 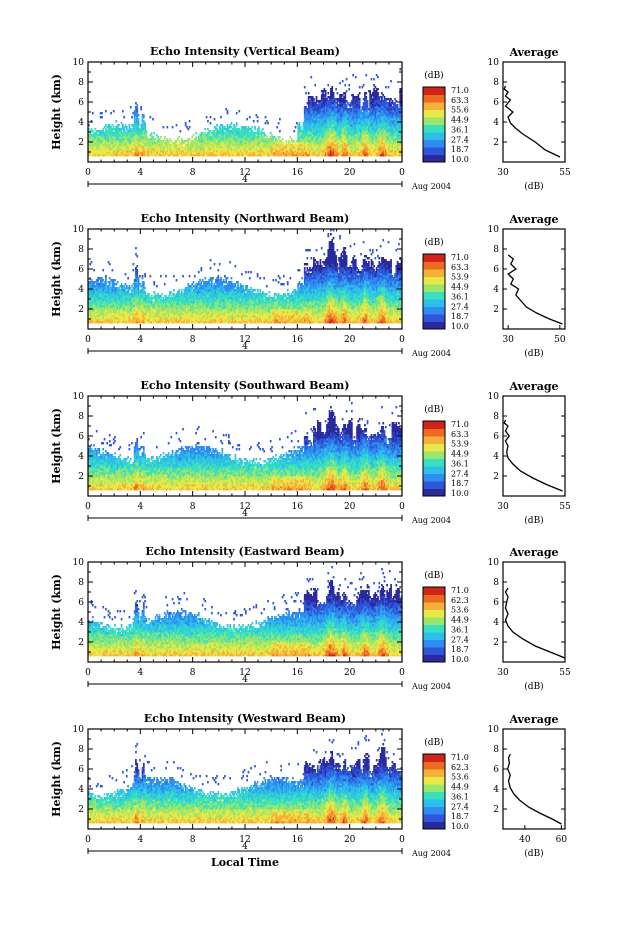 I want to click on profile-line, so click(x=532, y=121).